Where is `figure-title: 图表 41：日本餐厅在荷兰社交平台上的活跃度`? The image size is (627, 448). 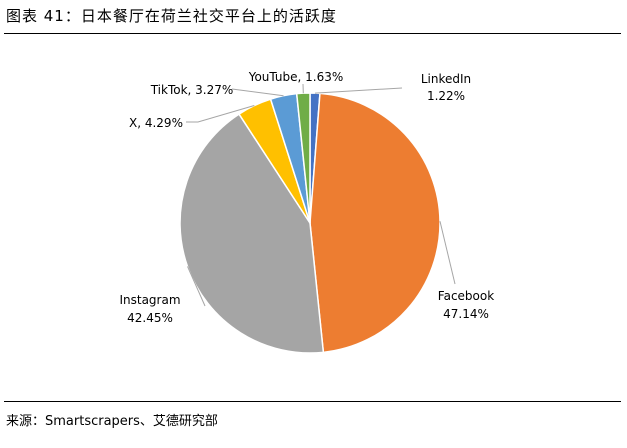
figure-title: 图表 41：日本餐厅在荷兰社交平台上的活跃度 is located at coordinates (171, 16).